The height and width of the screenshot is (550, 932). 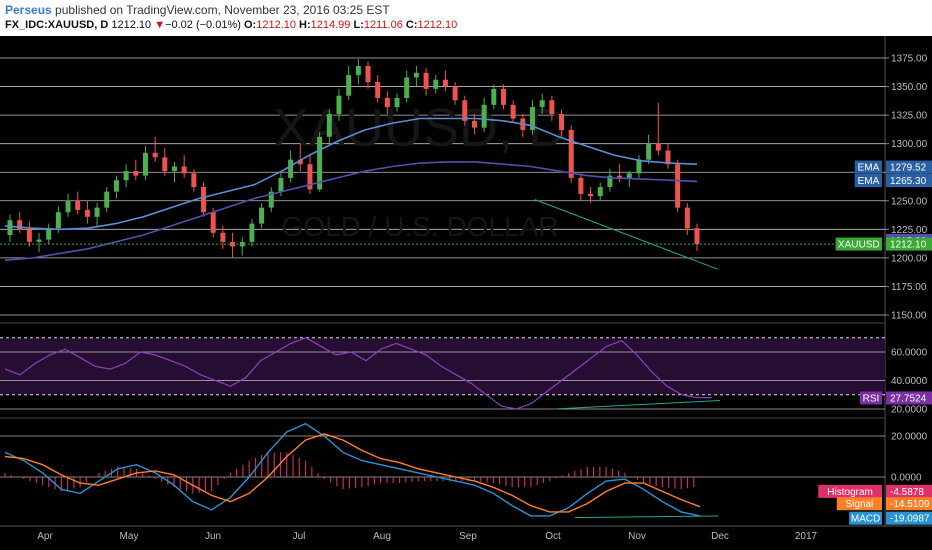 I want to click on annotation-value: 1279.52, so click(x=908, y=168).